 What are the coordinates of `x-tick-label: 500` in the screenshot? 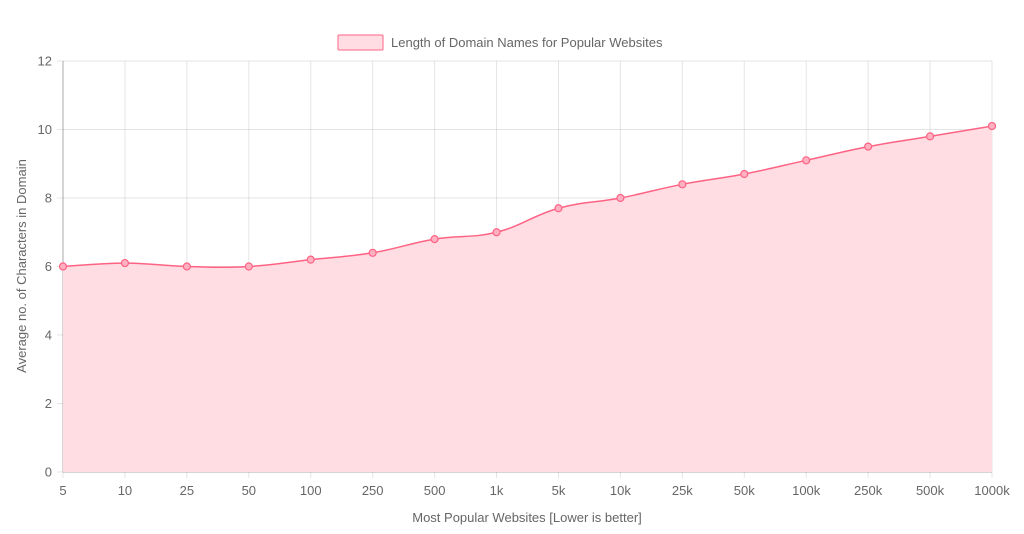 It's located at (435, 490).